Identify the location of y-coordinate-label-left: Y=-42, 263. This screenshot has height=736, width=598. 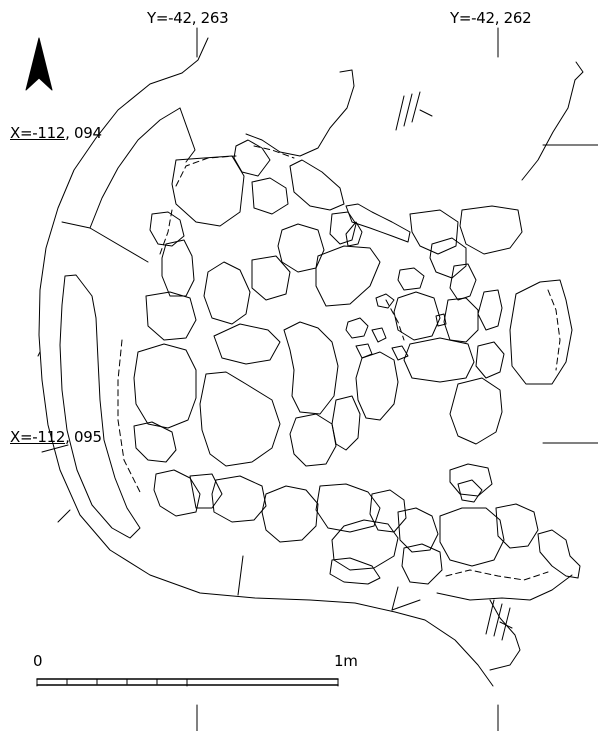
(188, 18).